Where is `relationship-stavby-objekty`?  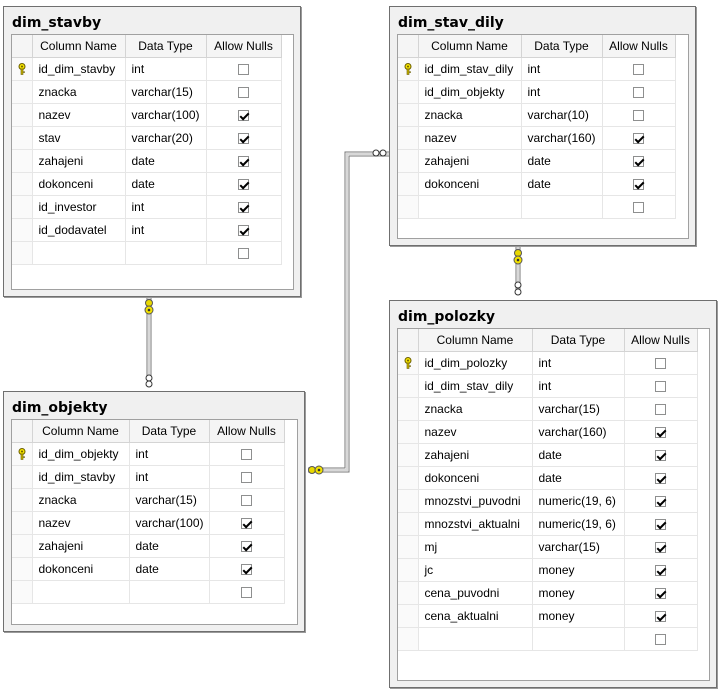
relationship-stavby-objekty is located at coordinates (149, 342).